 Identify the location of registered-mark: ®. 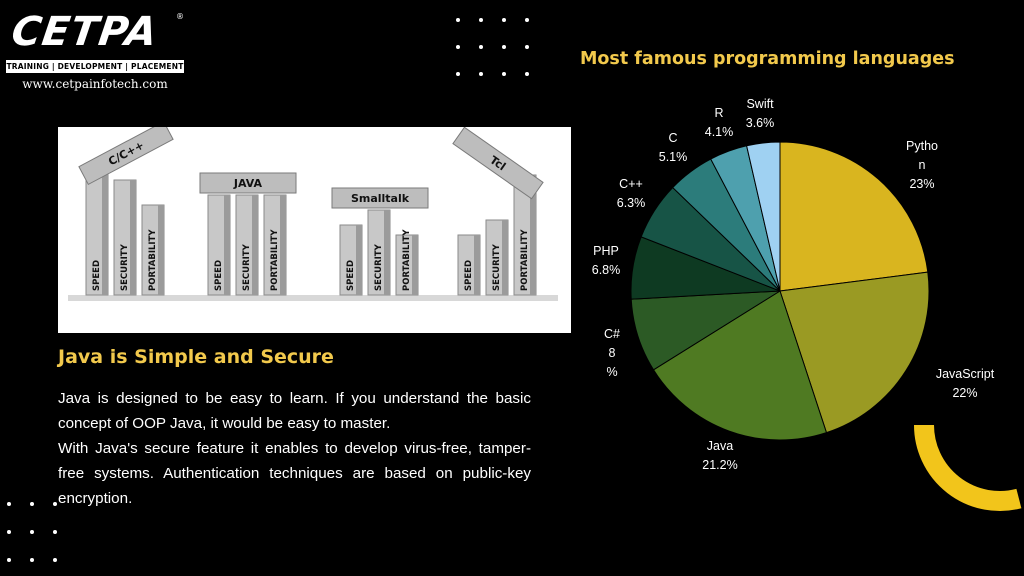
(180, 16).